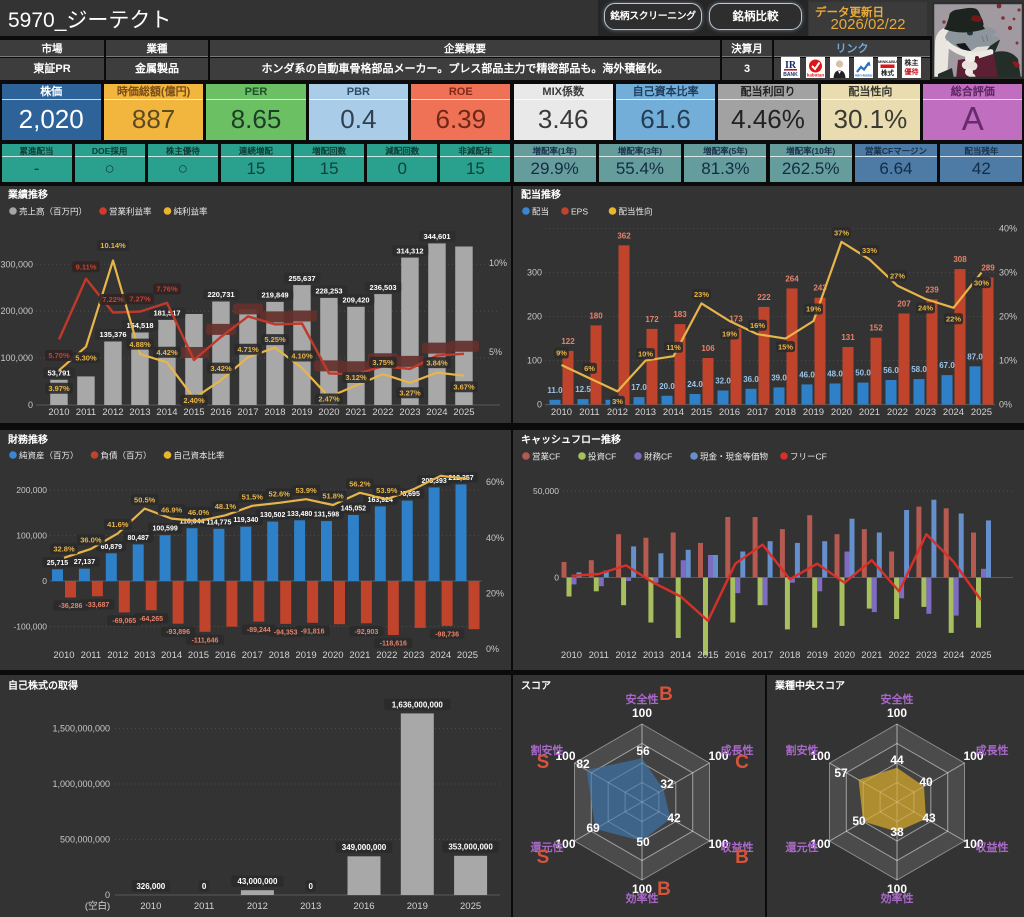  Describe the element at coordinates (259, 630) in the screenshot. I see `svg-text: -89,244` at that location.